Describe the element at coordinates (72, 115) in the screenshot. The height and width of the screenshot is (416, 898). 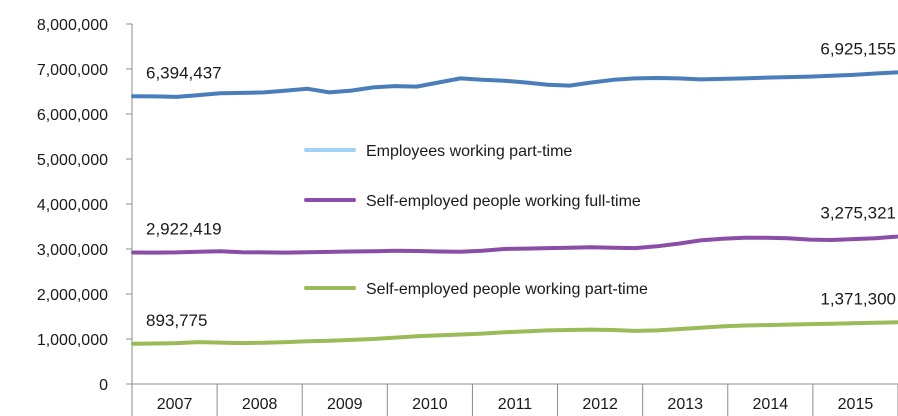
I see `y-tick-label: 6,000,000` at that location.